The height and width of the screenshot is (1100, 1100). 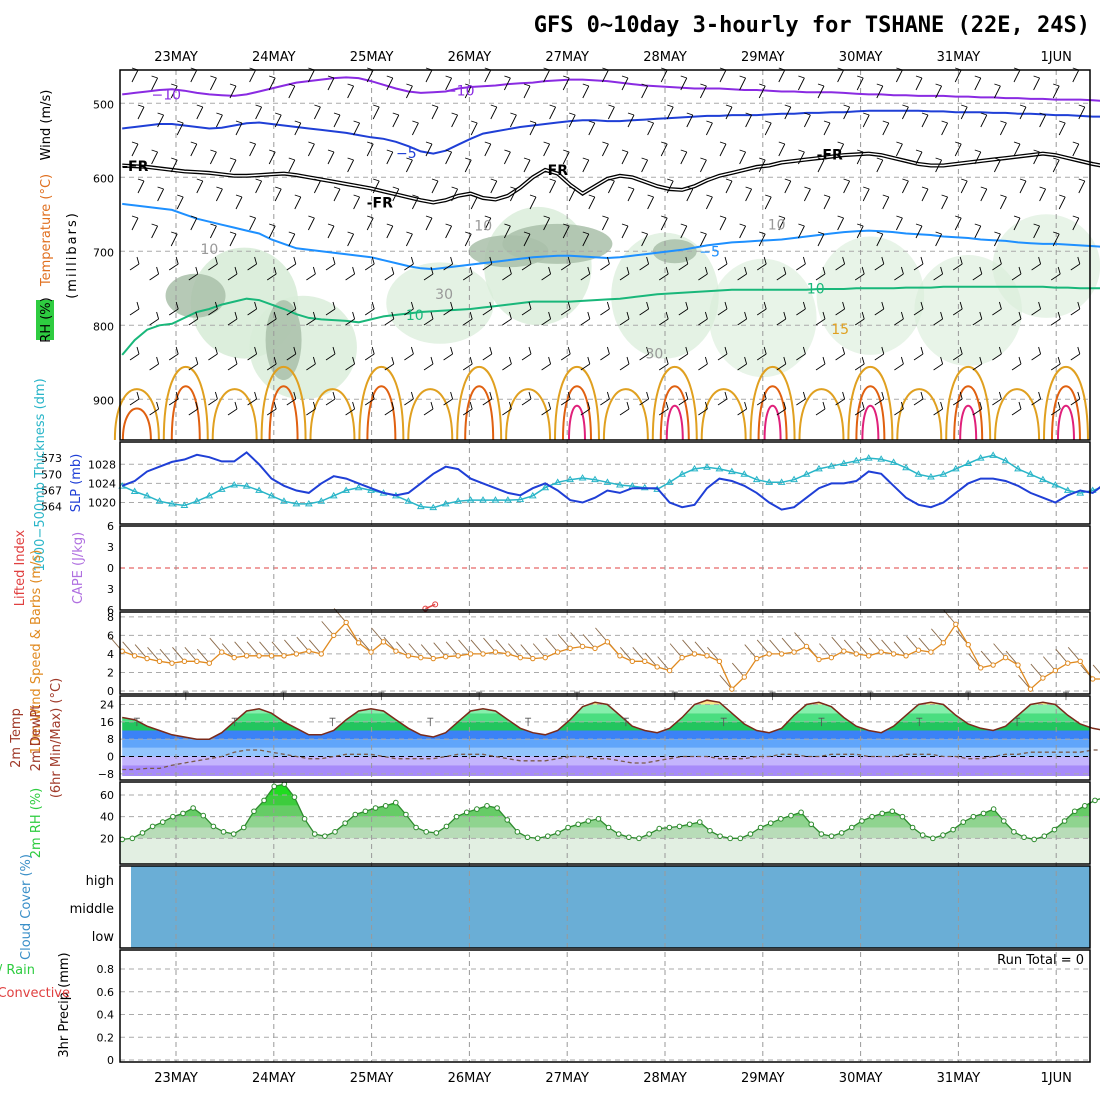 I want to click on cloud-layer-label: high, so click(x=100, y=881).